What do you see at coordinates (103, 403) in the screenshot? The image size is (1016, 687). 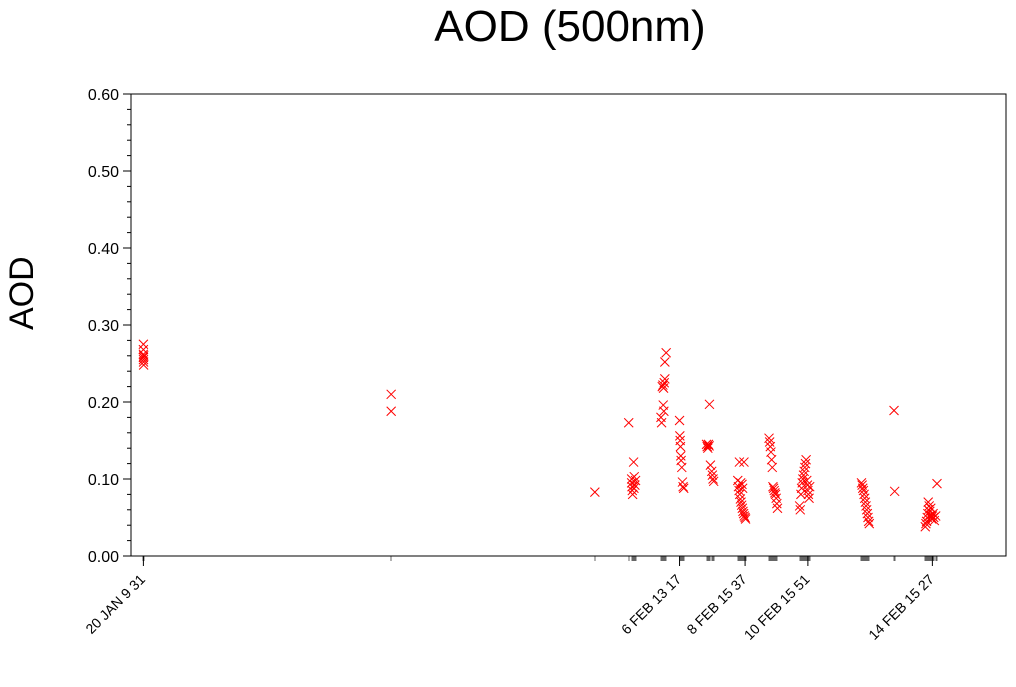 I see `y-tick-label: 0.20` at bounding box center [103, 403].